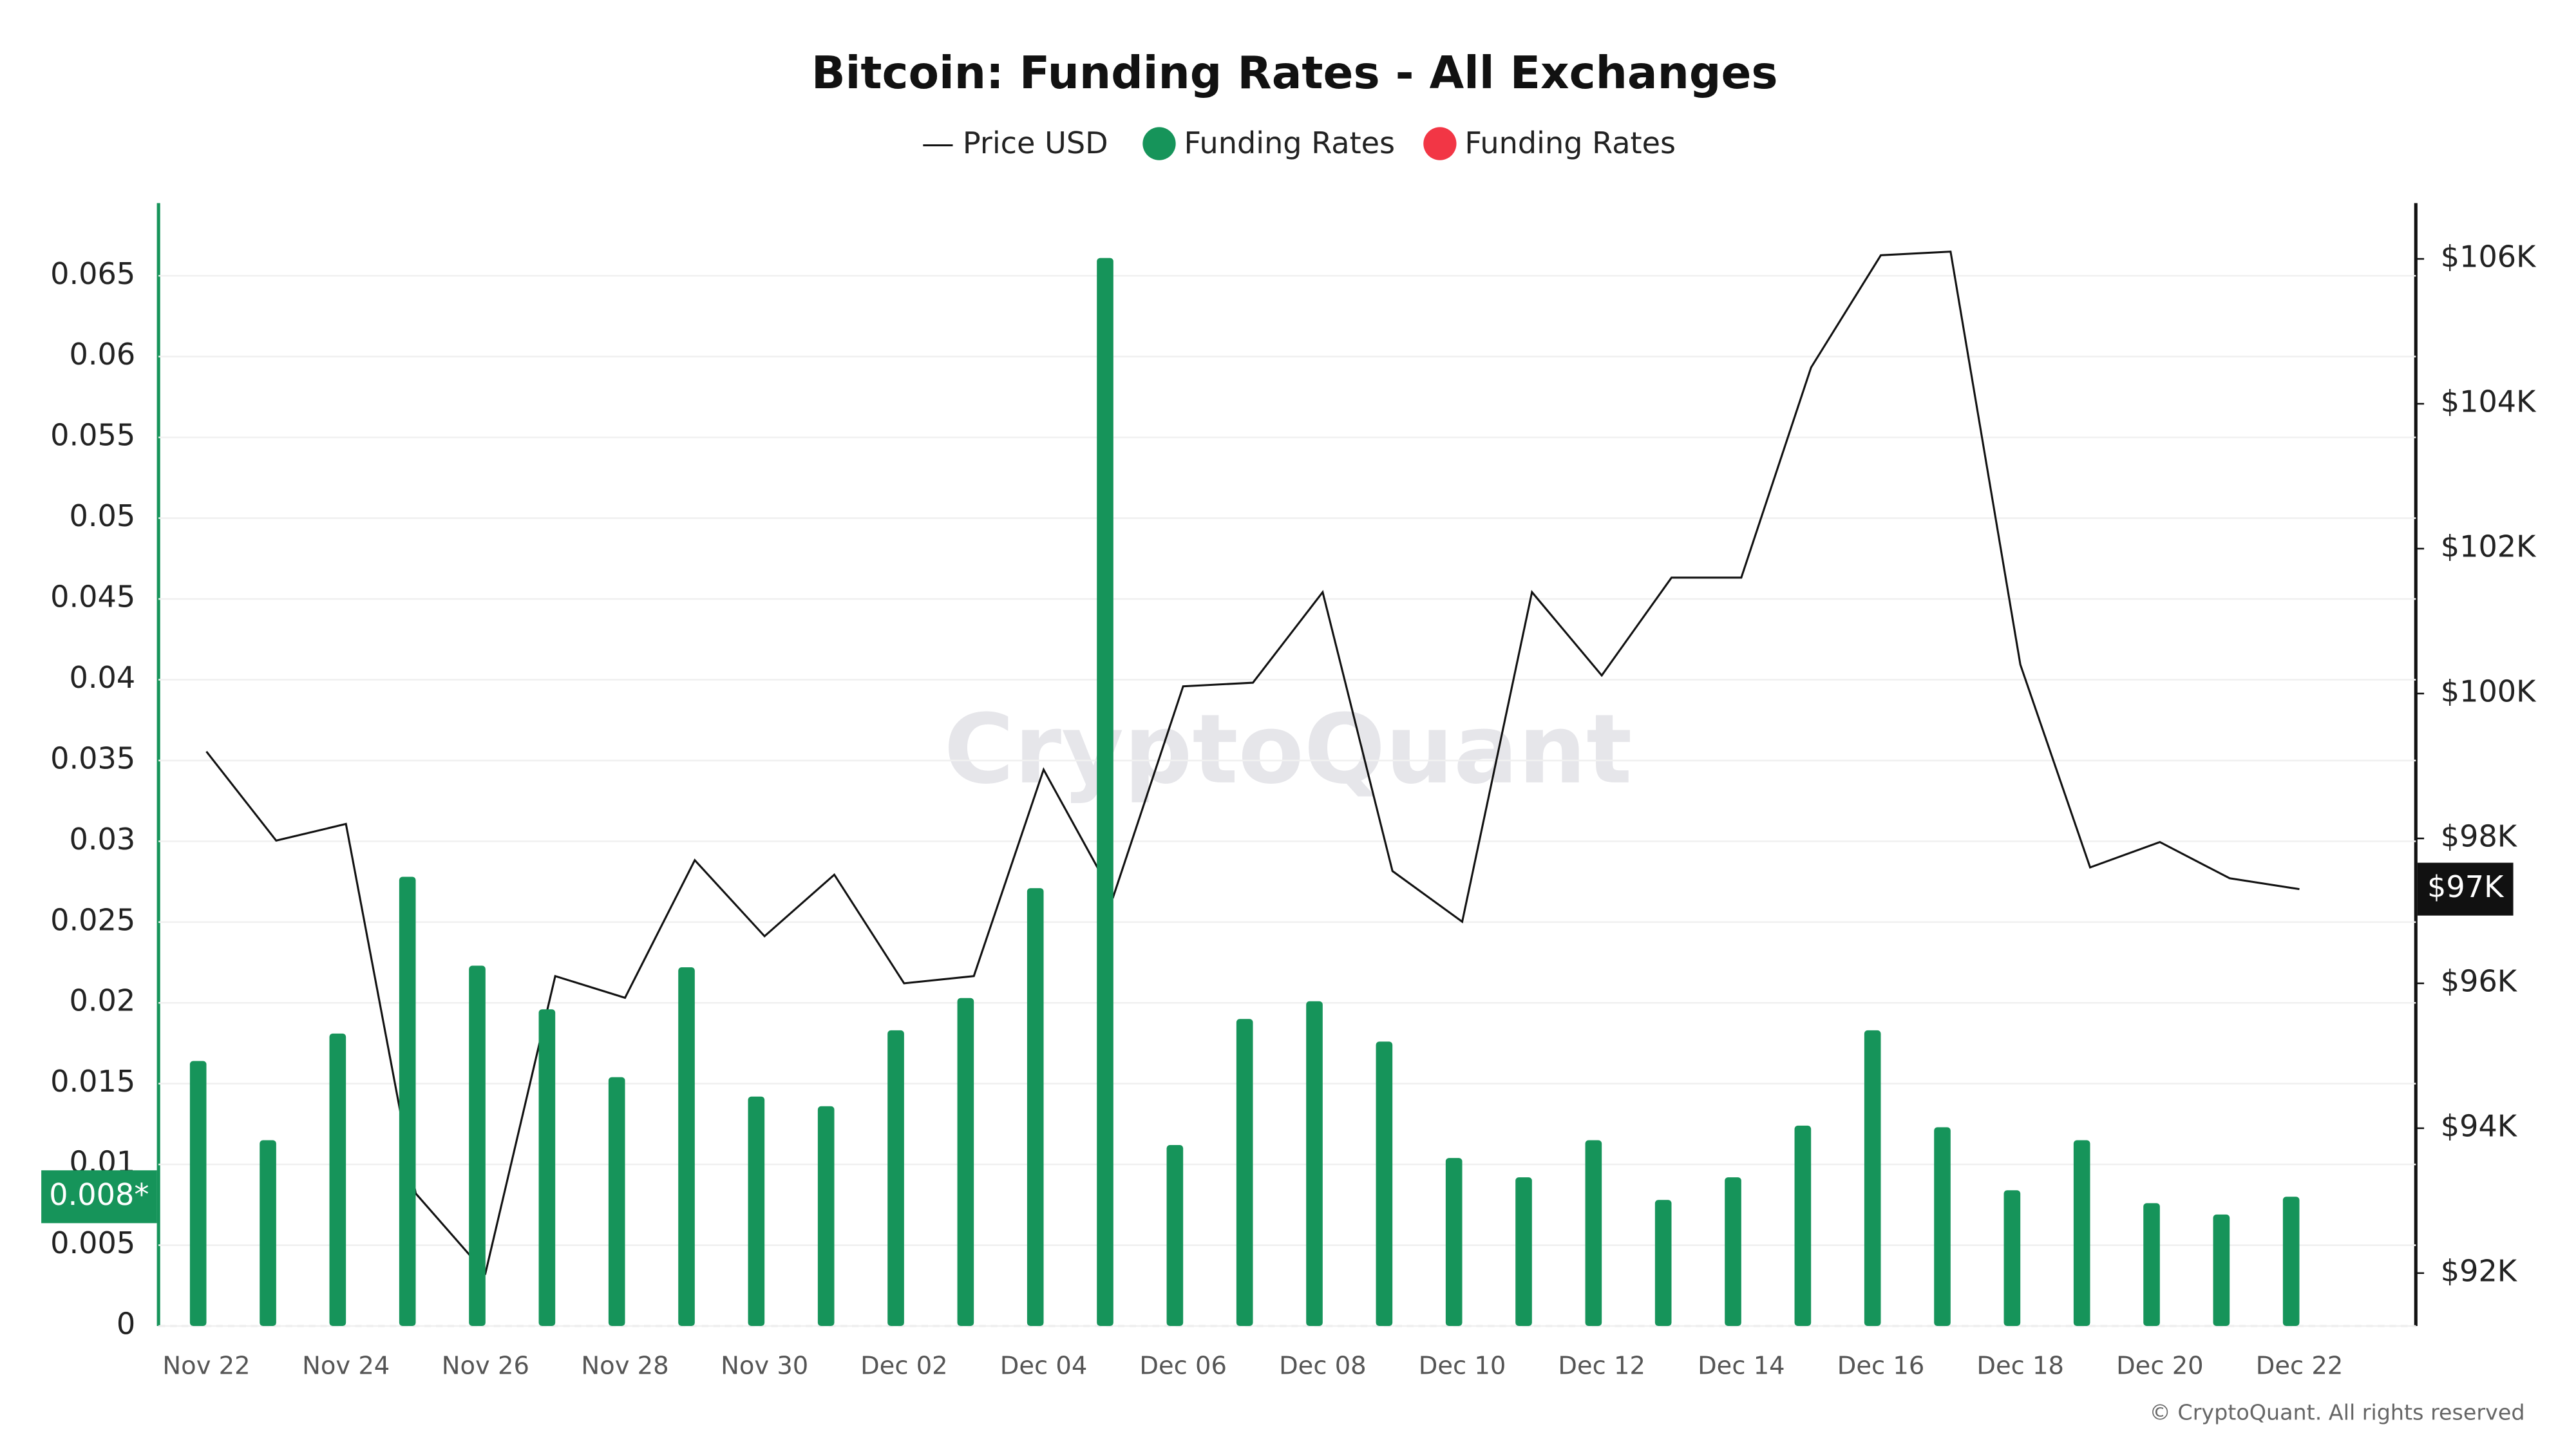 The width and height of the screenshot is (2576, 1449). What do you see at coordinates (103, 840) in the screenshot?
I see `y-tick-label: 0.03` at bounding box center [103, 840].